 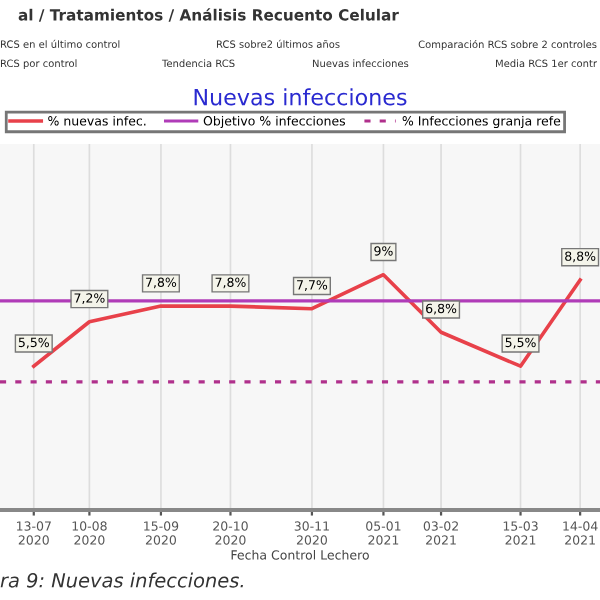 What do you see at coordinates (121, 580) in the screenshot?
I see `text: ra 9: Nuevas infecciones.` at bounding box center [121, 580].